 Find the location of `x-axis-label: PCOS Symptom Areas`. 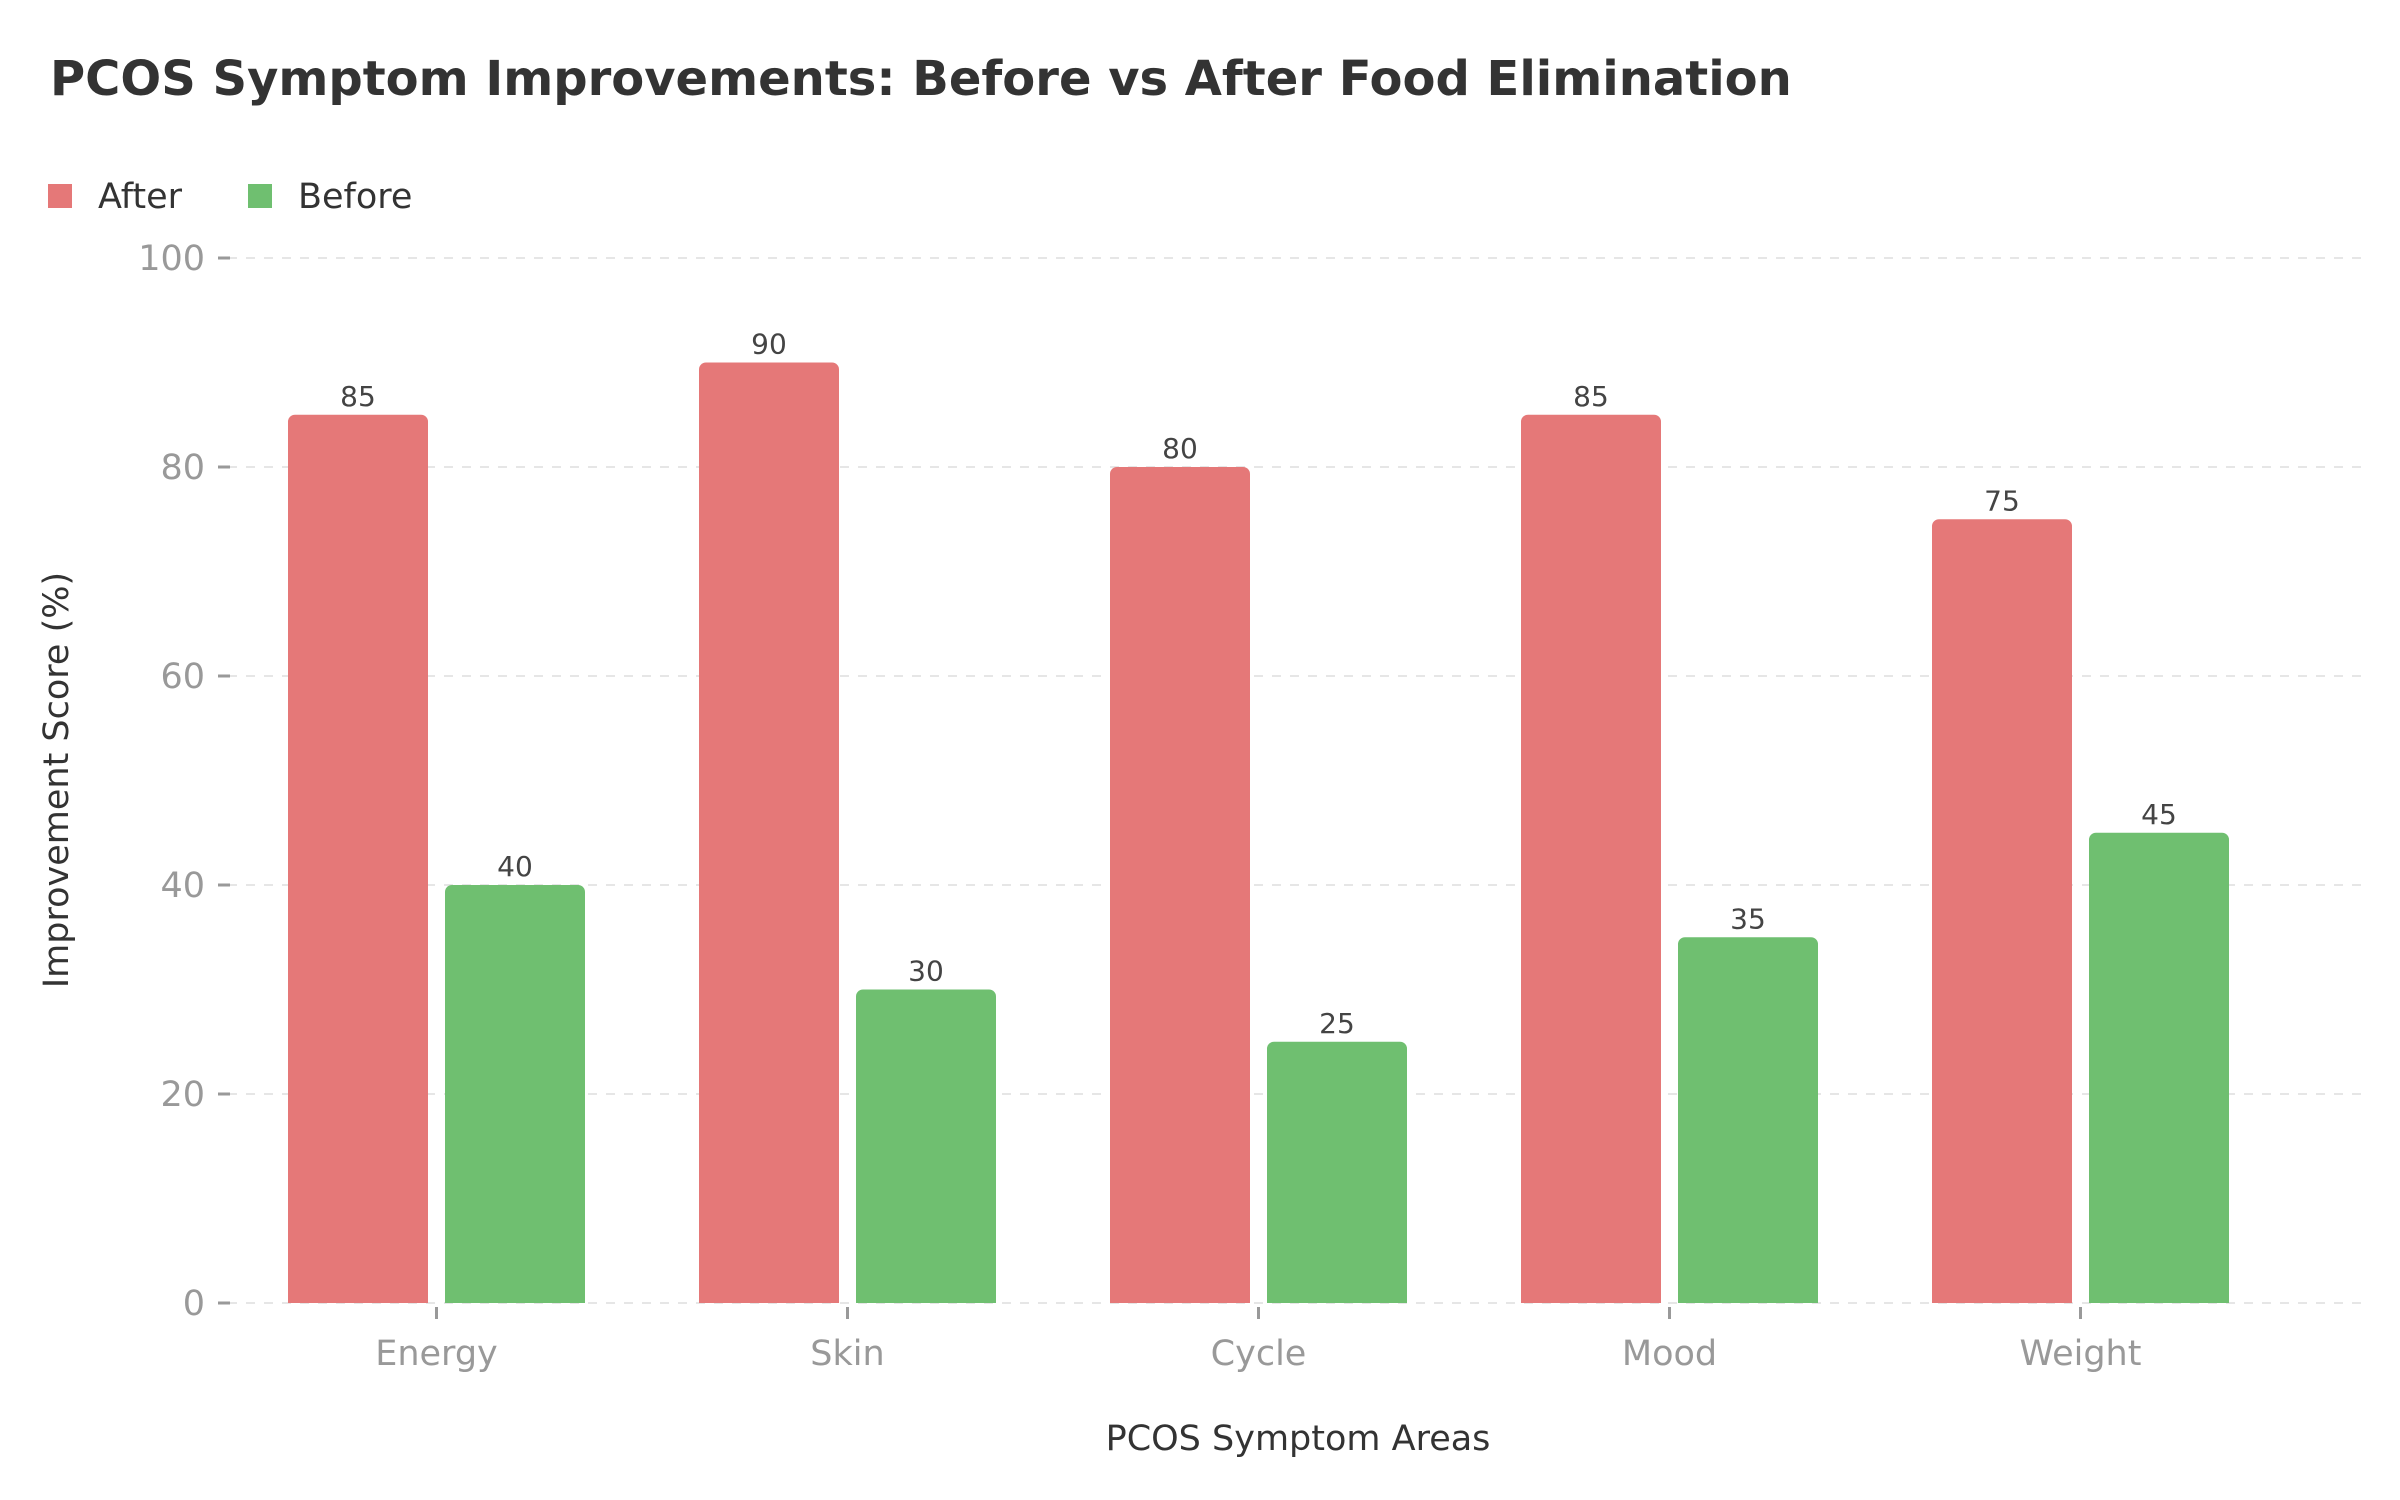

x-axis-label: PCOS Symptom Areas is located at coordinates (1298, 1439).